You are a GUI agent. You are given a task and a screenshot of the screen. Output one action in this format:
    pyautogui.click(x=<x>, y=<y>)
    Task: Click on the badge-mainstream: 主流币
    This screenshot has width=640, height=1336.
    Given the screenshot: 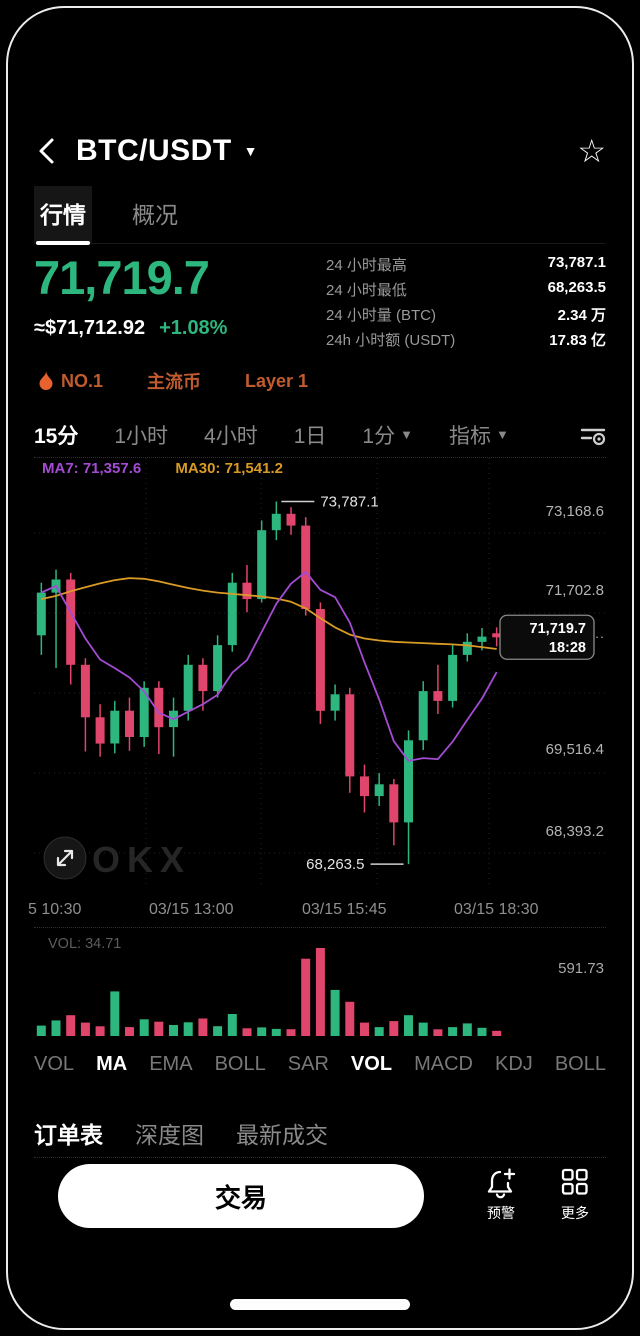 What is the action you would take?
    pyautogui.click(x=174, y=381)
    